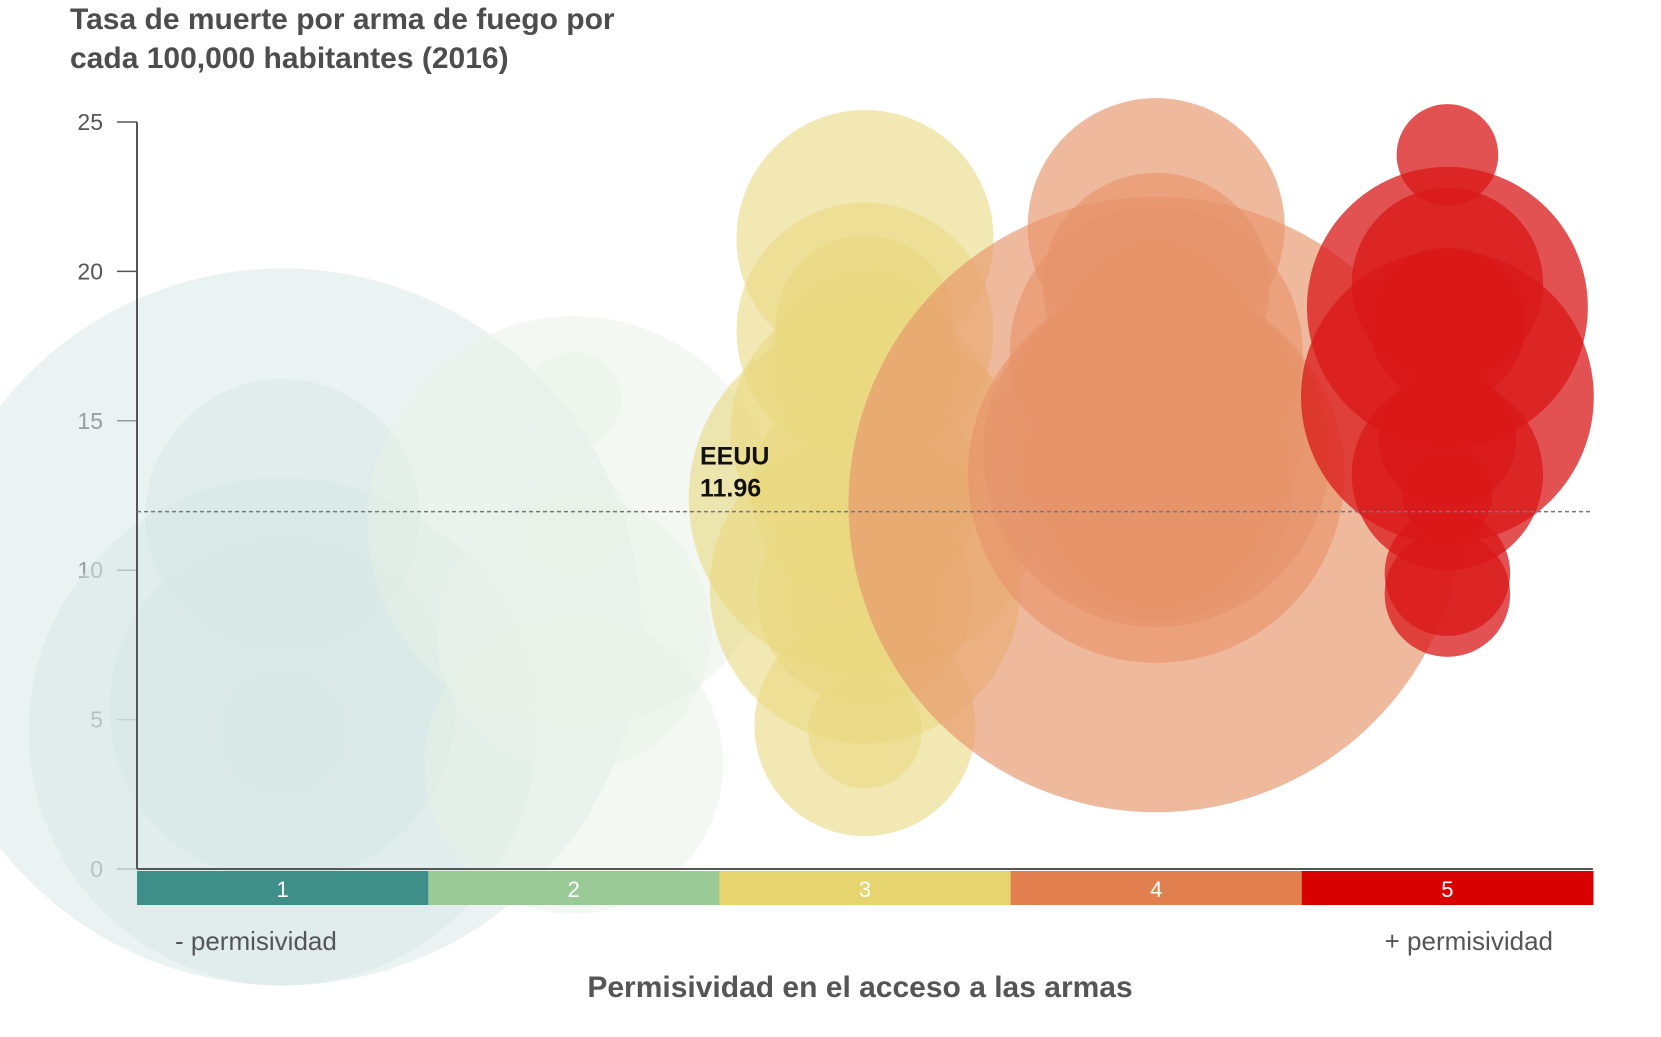  I want to click on y-tick-label: 25, so click(90, 122).